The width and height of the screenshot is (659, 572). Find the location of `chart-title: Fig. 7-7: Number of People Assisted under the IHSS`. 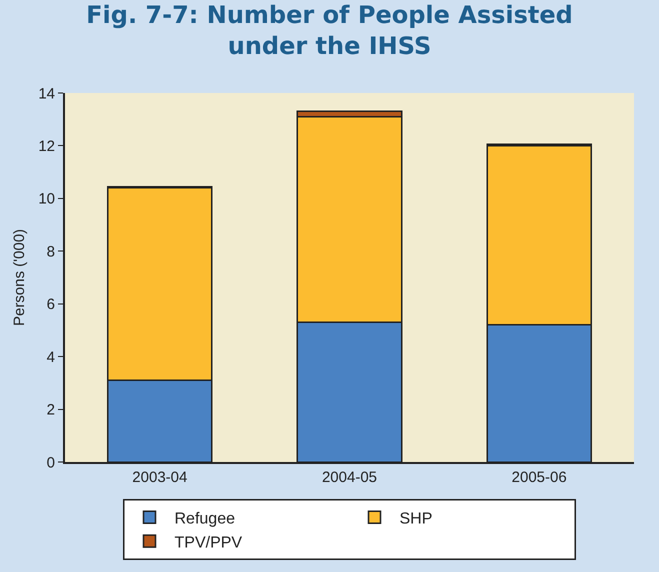

chart-title: Fig. 7-7: Number of People Assisted under the IHSS is located at coordinates (329, 30).